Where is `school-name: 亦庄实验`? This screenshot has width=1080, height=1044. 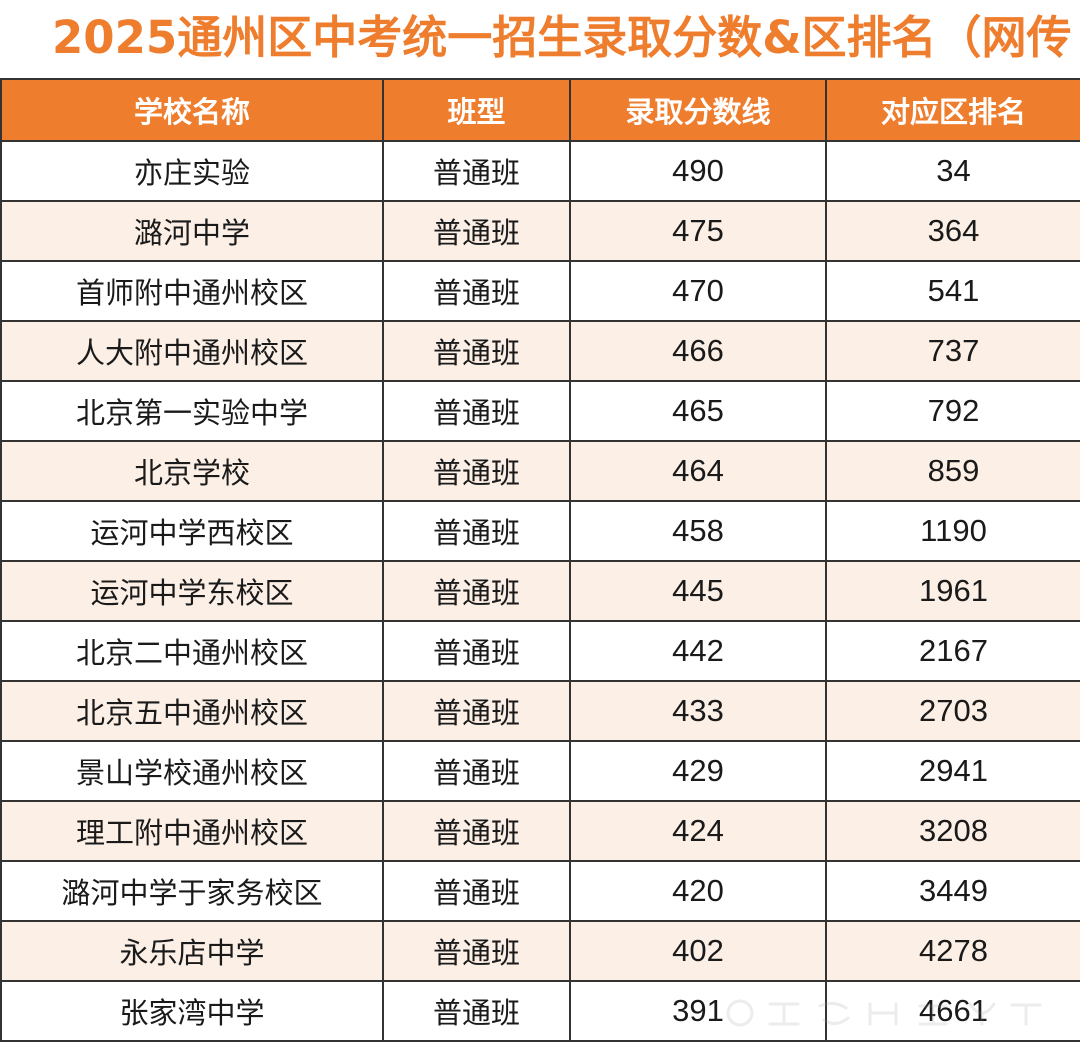 school-name: 亦庄实验 is located at coordinates (192, 171).